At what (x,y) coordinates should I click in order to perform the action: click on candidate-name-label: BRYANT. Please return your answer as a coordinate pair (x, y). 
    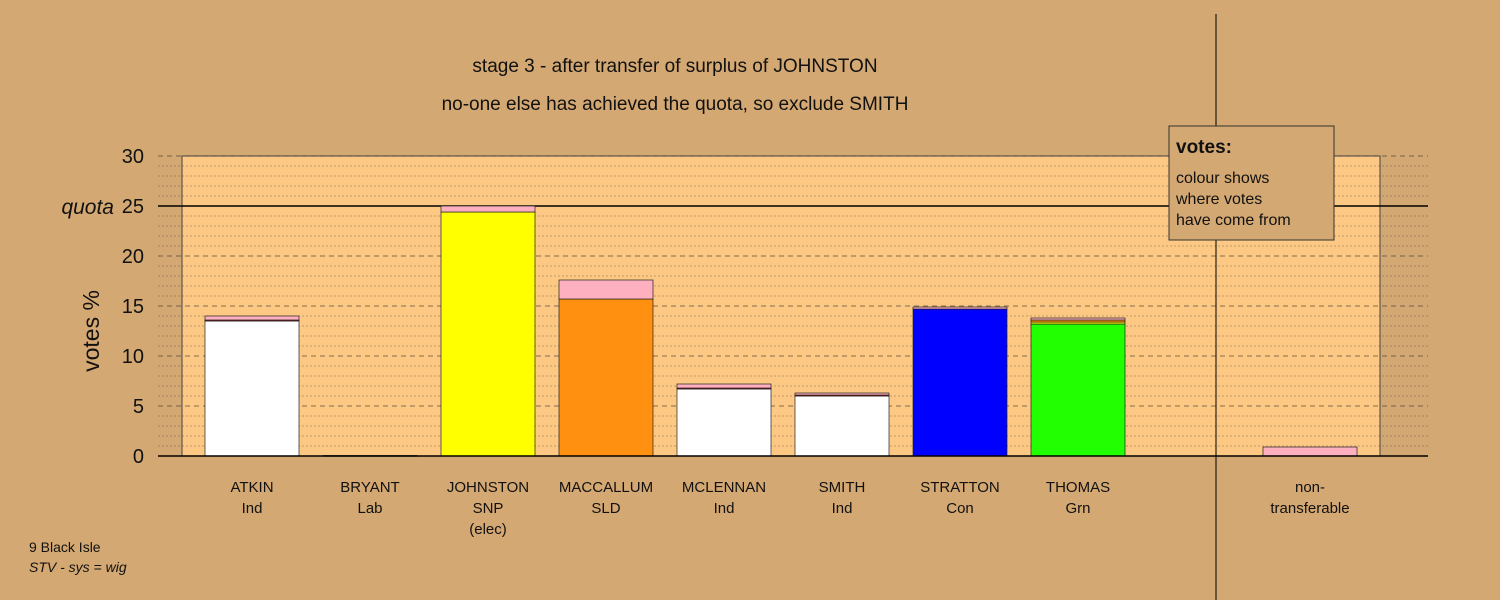
    Looking at the image, I should click on (369, 487).